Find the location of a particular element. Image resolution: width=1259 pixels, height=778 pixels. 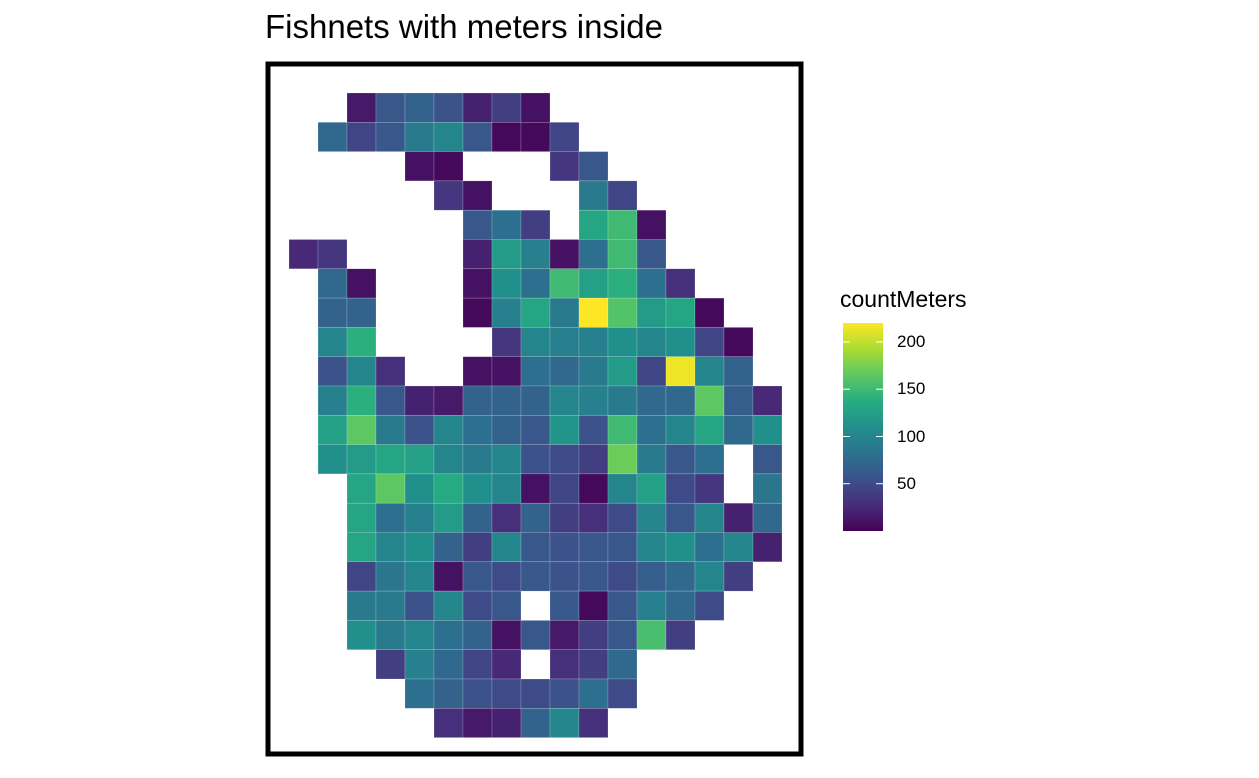

legend-ticks is located at coordinates (863, 413).